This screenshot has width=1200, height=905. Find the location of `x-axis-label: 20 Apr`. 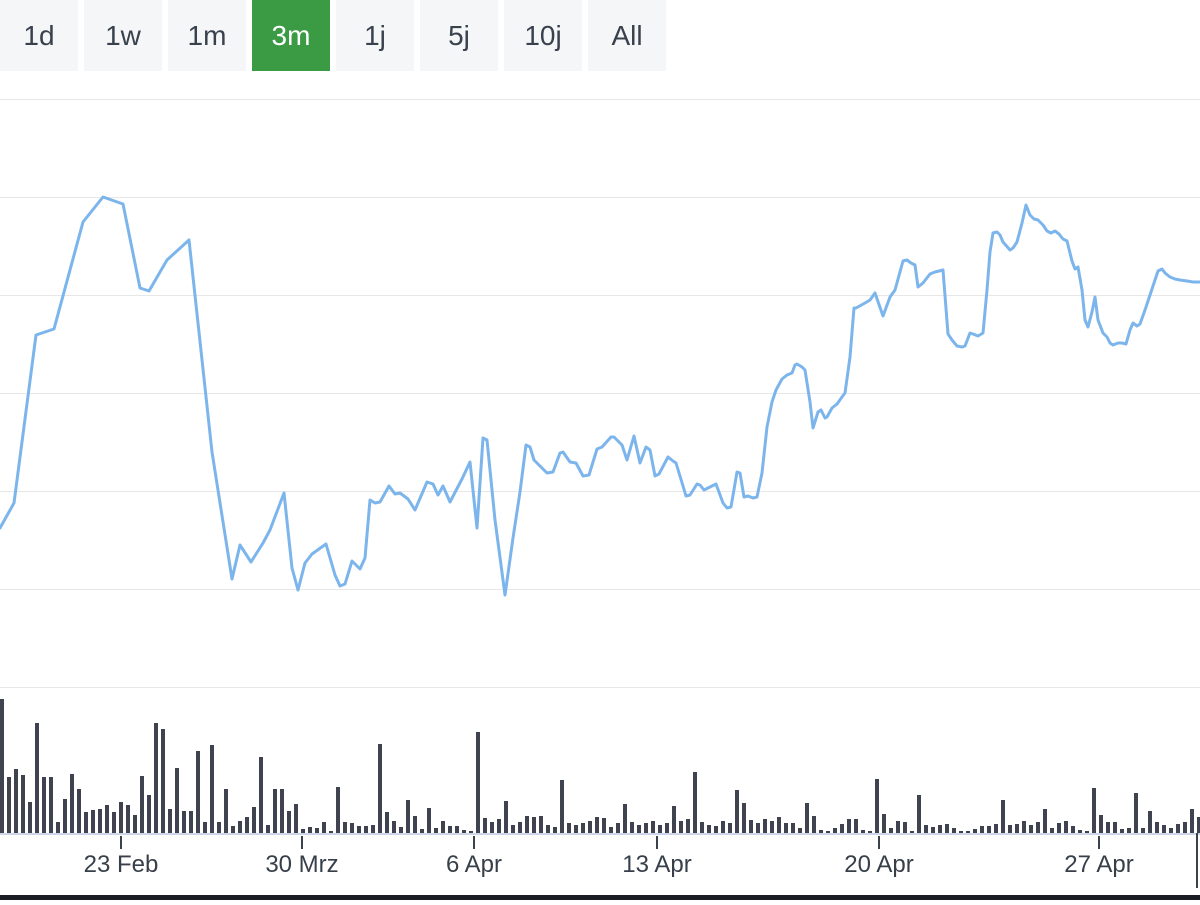

x-axis-label: 20 Apr is located at coordinates (878, 864).